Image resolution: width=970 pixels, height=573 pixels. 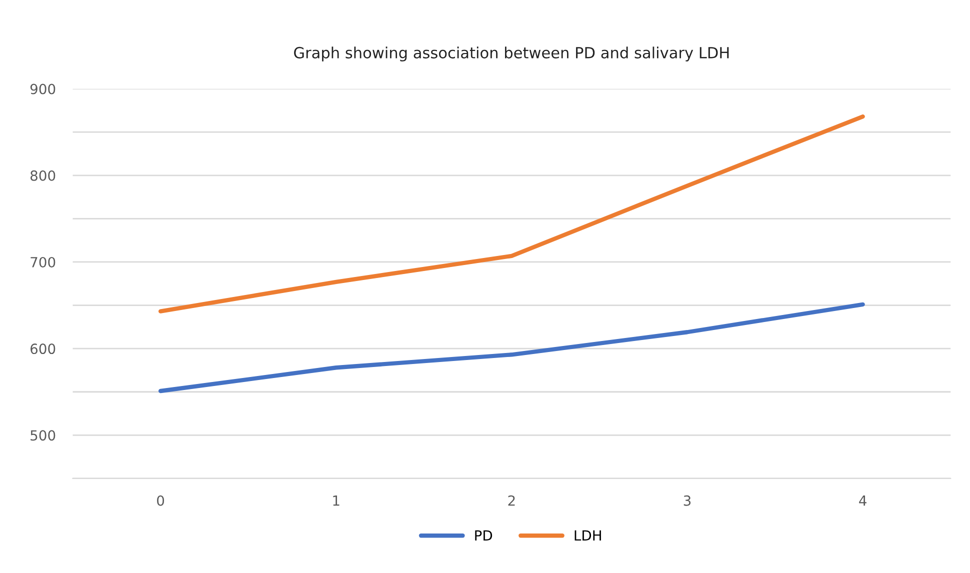 I want to click on legend-label: PD, so click(x=483, y=535).